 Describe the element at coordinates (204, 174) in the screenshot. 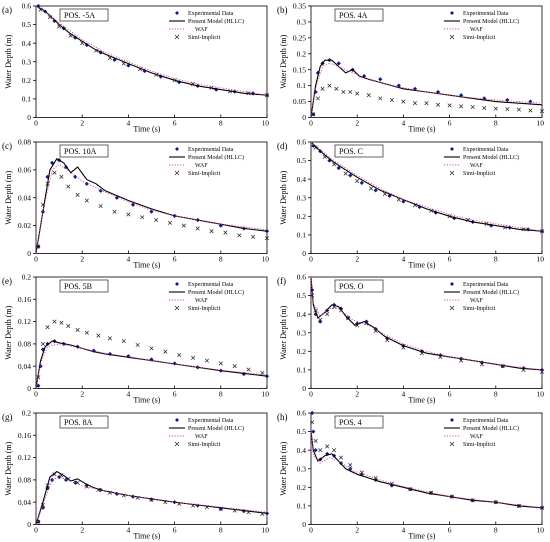

I see `legend-label: Simi-Implicit` at that location.